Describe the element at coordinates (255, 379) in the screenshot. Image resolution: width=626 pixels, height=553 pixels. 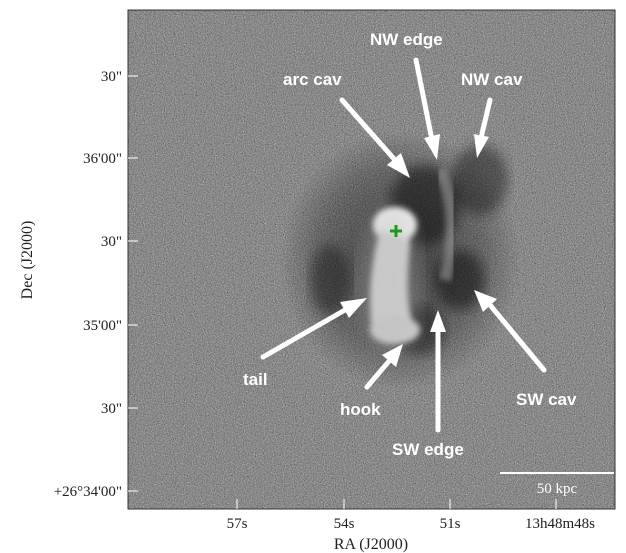
I see `label-tail: tail` at that location.